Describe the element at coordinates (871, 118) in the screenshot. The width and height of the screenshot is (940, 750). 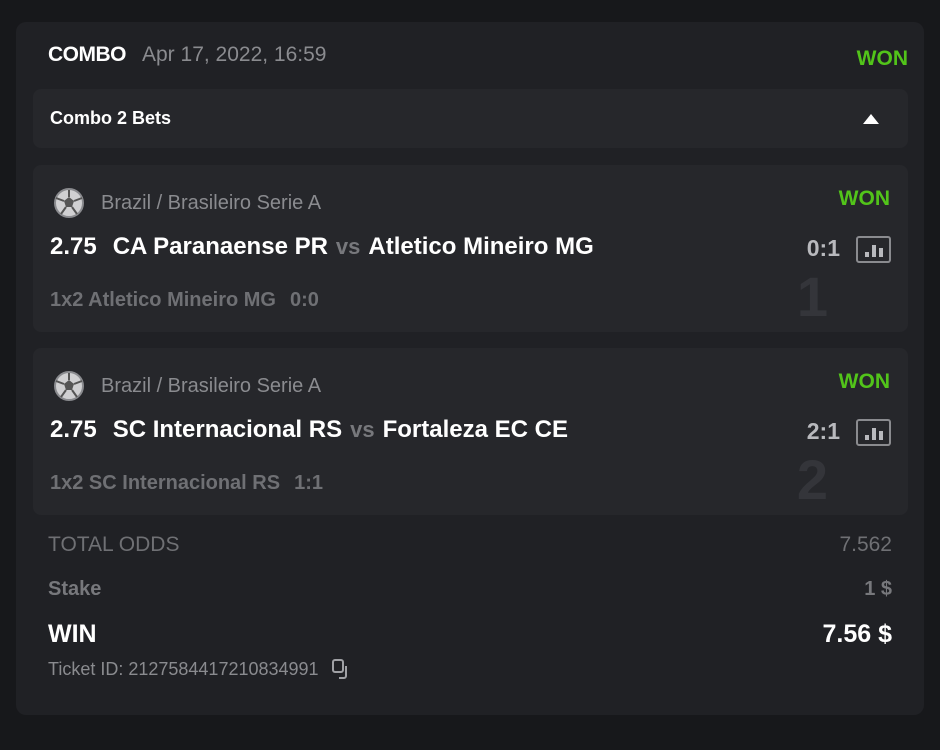
I see `chevron-up-icon` at that location.